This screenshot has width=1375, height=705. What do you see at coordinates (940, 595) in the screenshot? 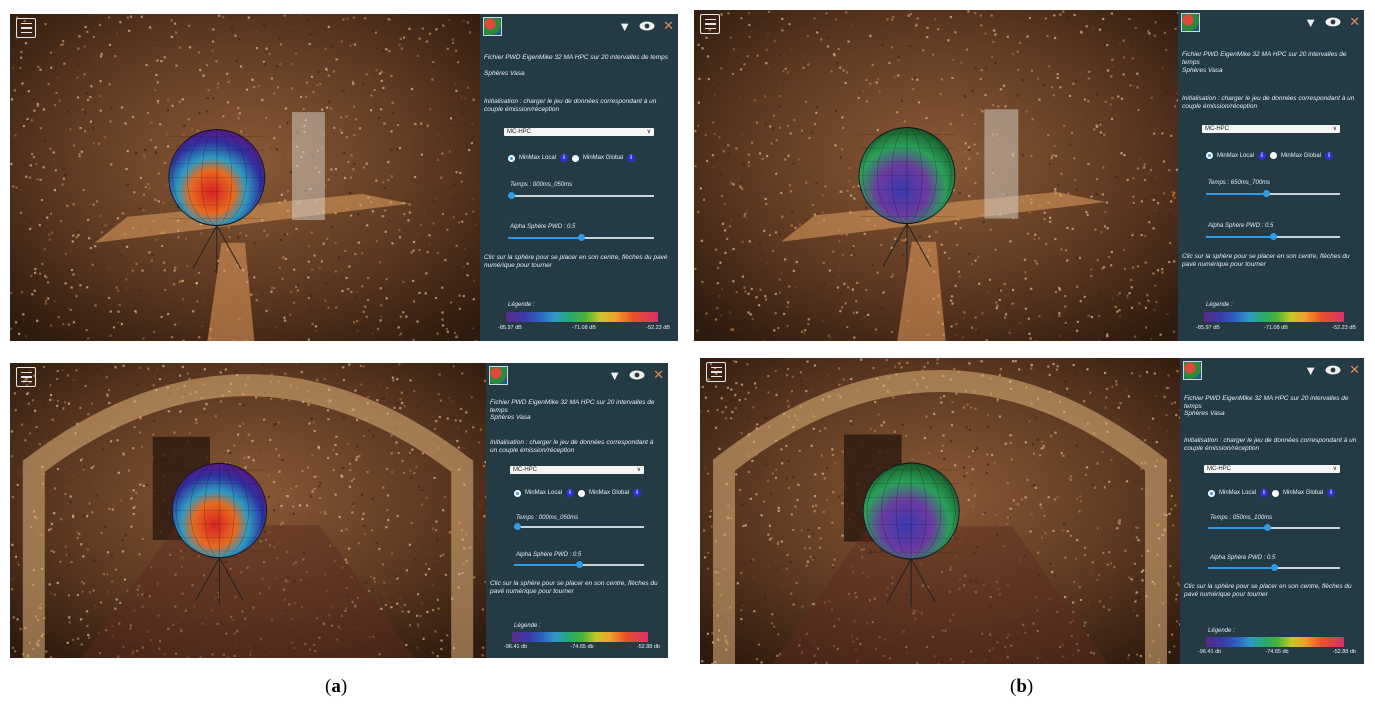
I see `pews-floor` at bounding box center [940, 595].